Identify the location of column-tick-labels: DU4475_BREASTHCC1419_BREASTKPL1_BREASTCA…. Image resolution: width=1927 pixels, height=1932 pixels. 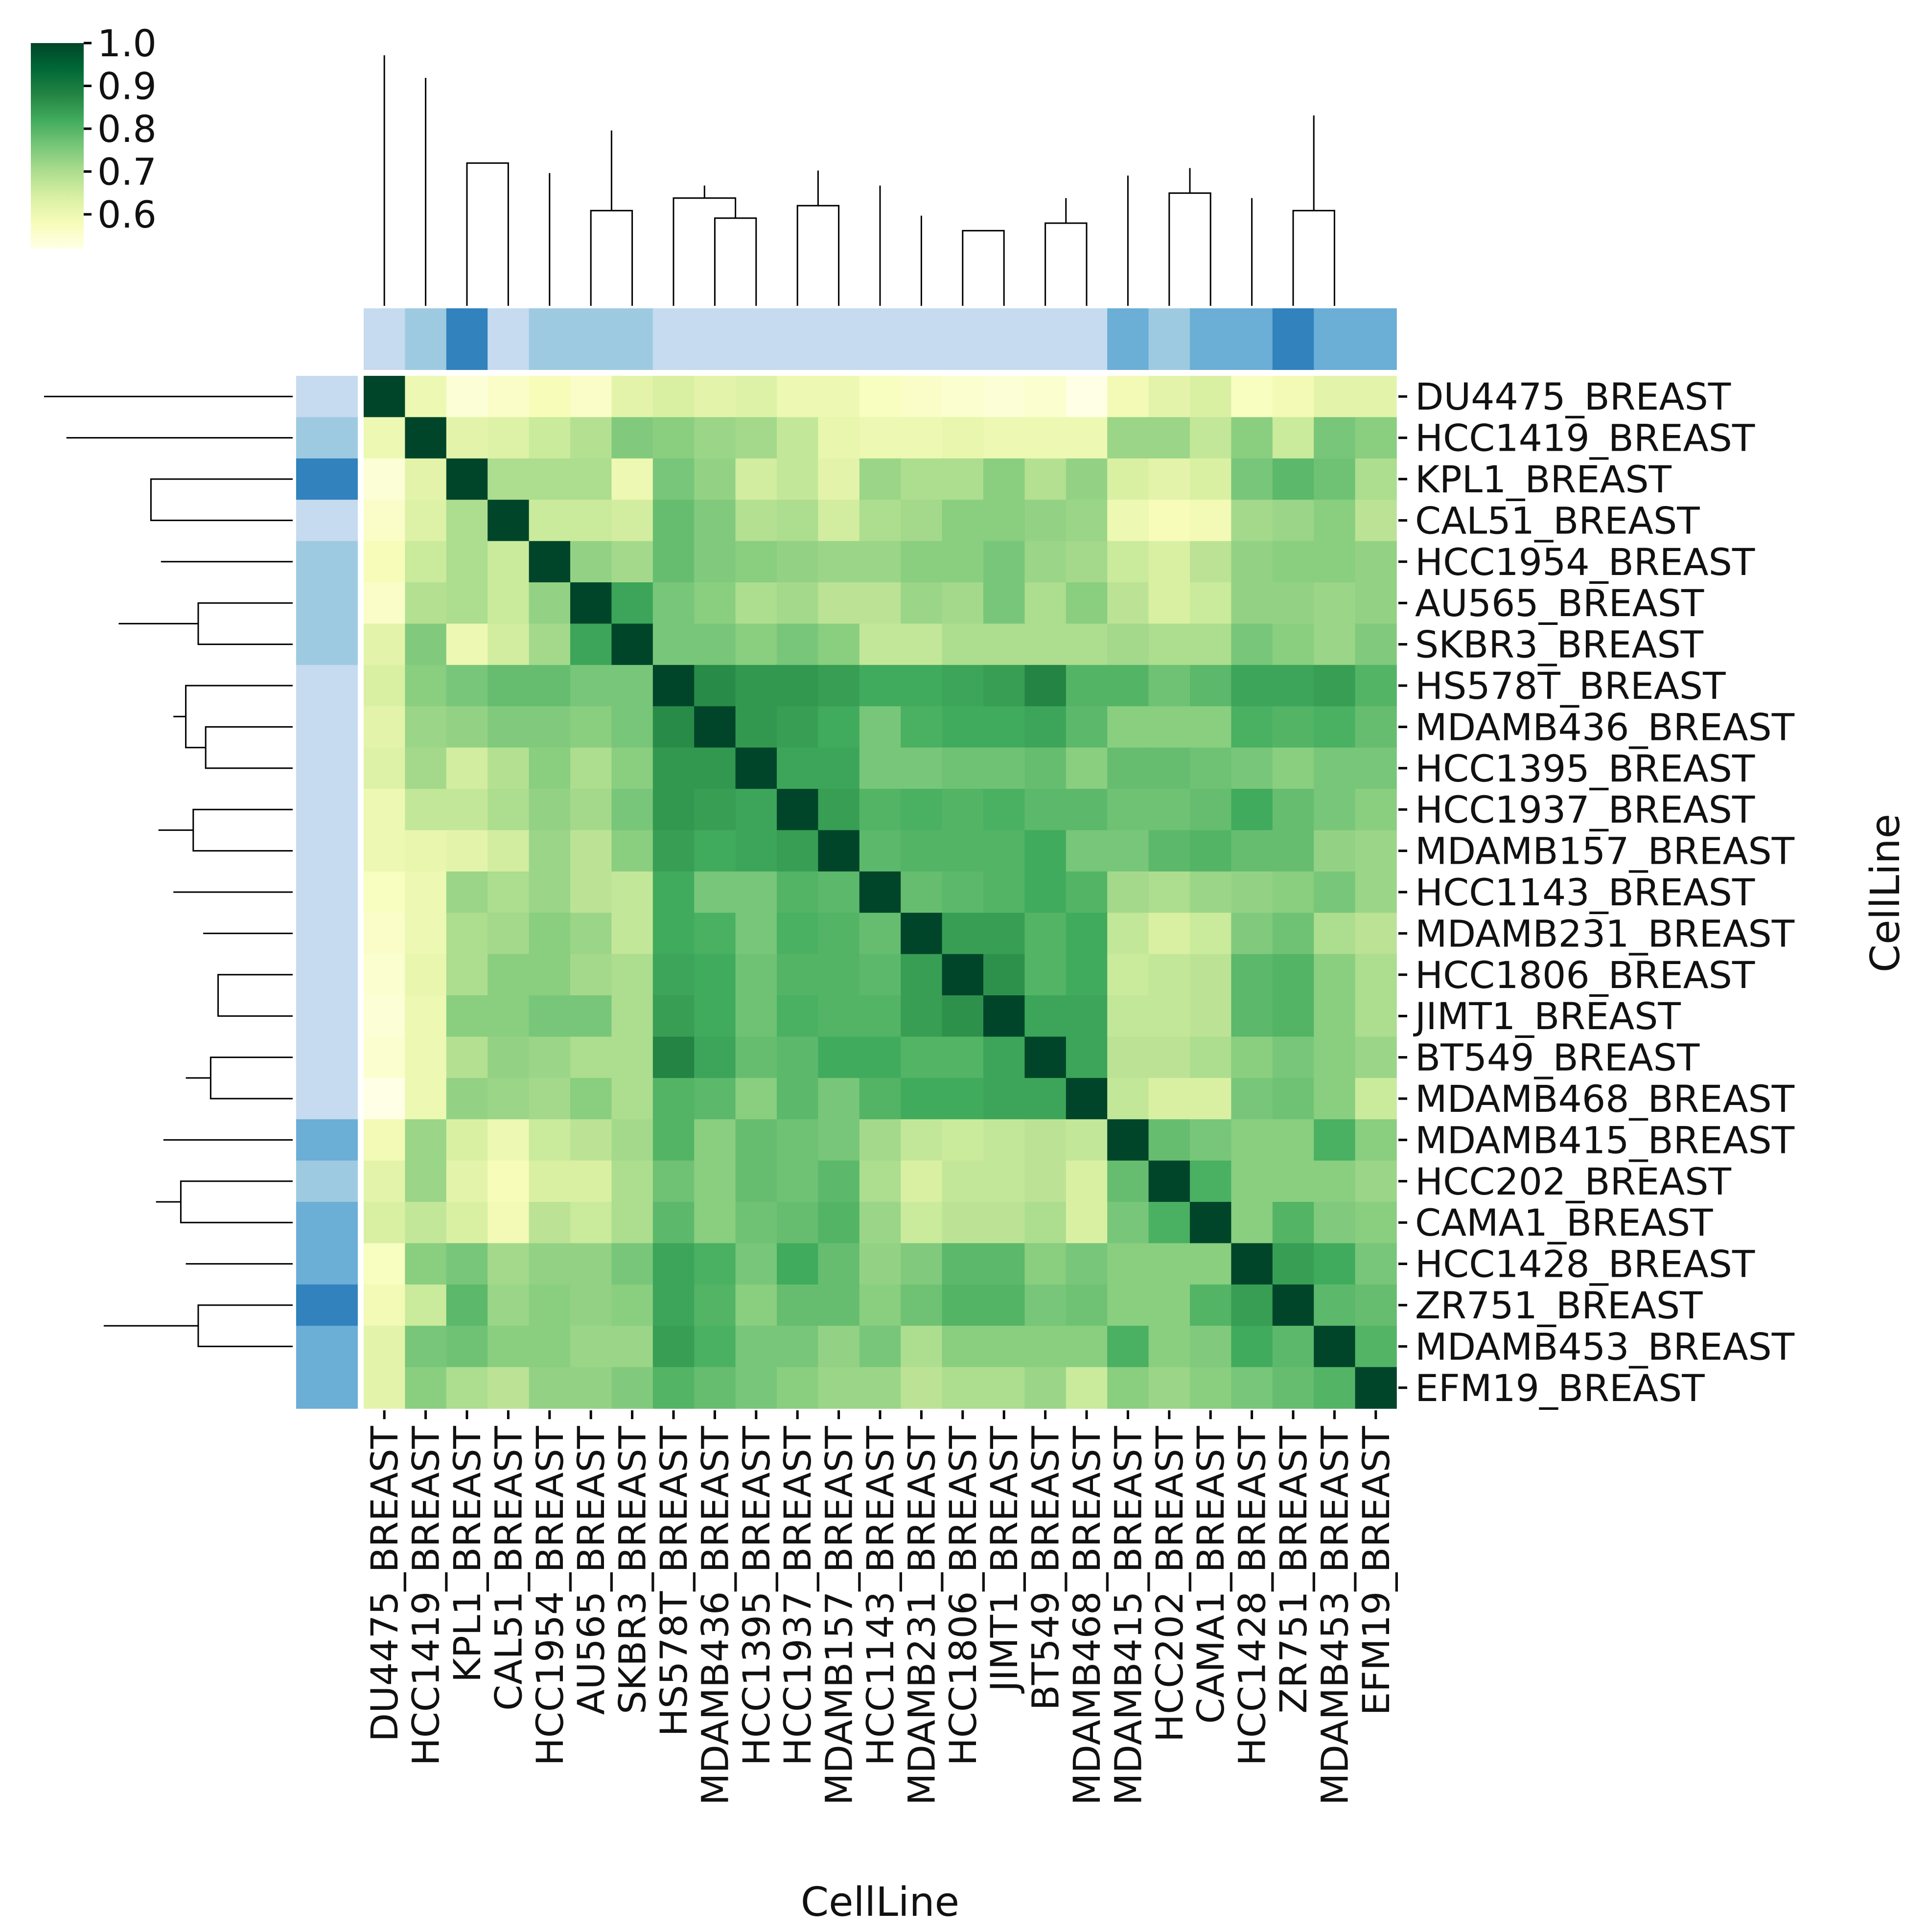
(880, 1608).